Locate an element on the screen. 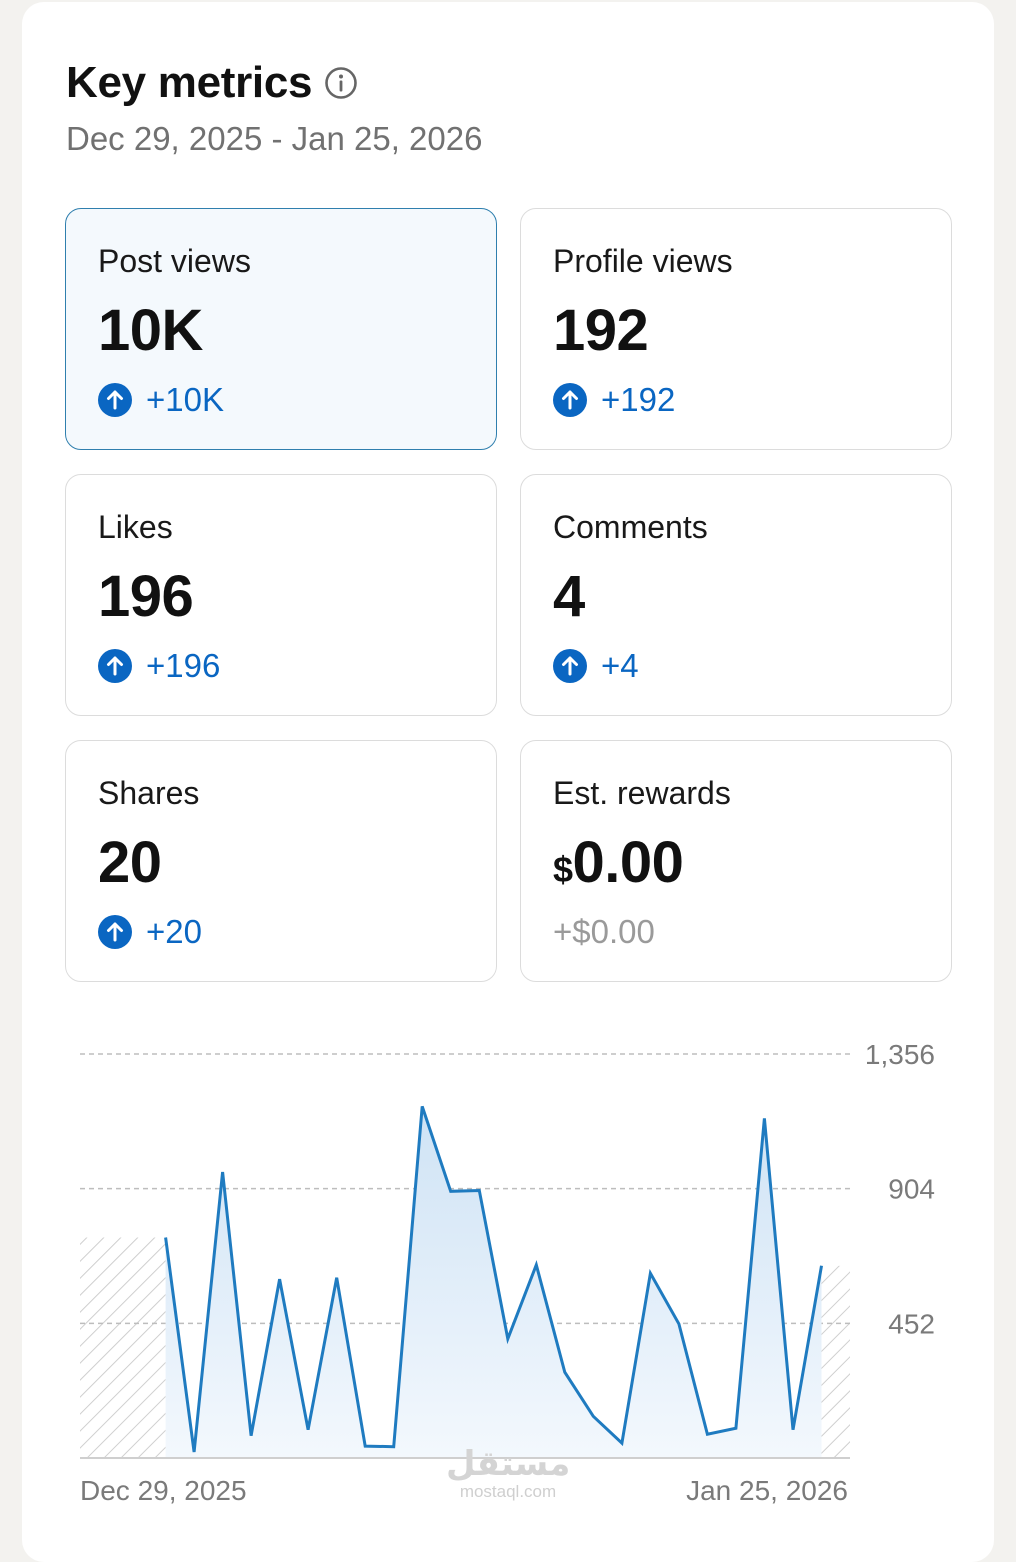 The image size is (1016, 1562). metric-change-text: +20 is located at coordinates (174, 931).